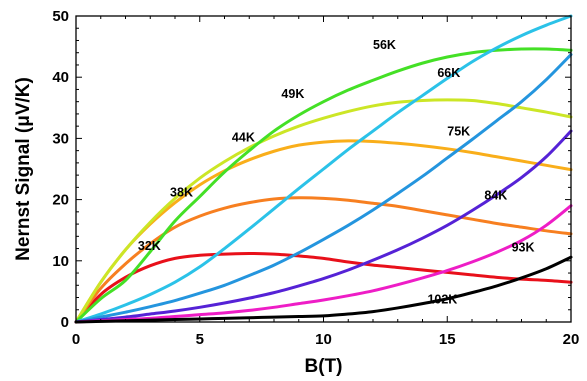 The width and height of the screenshot is (587, 381). I want to click on series-label-93K: 93K, so click(523, 248).